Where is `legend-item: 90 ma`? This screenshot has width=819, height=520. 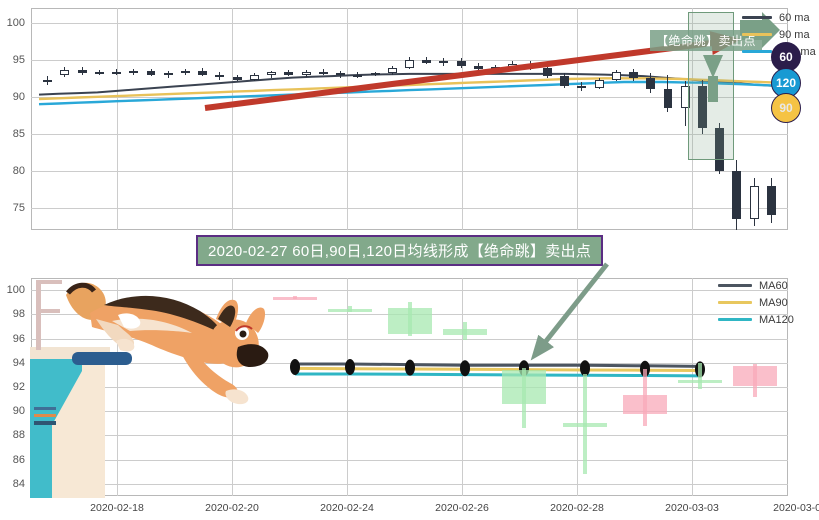
legend-item: 90 ma is located at coordinates (779, 34).